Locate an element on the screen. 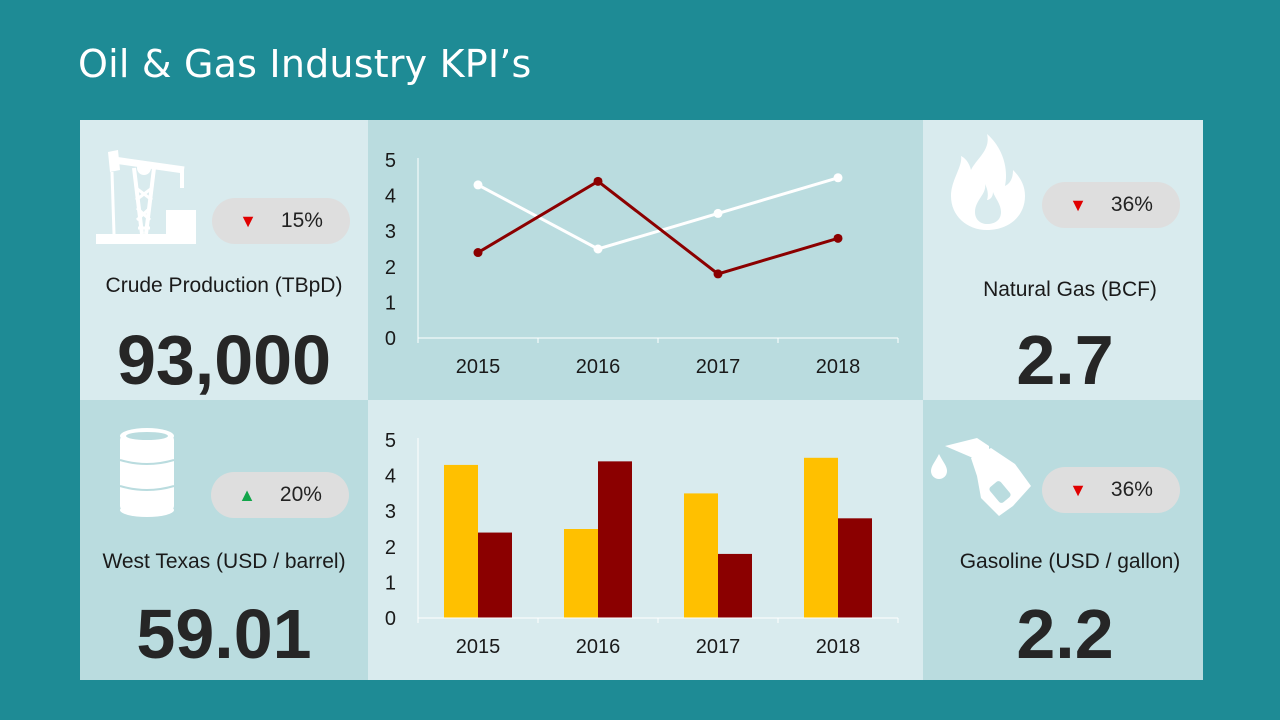 The height and width of the screenshot is (720, 1280). fuel-nozzle-icon is located at coordinates (981, 479).